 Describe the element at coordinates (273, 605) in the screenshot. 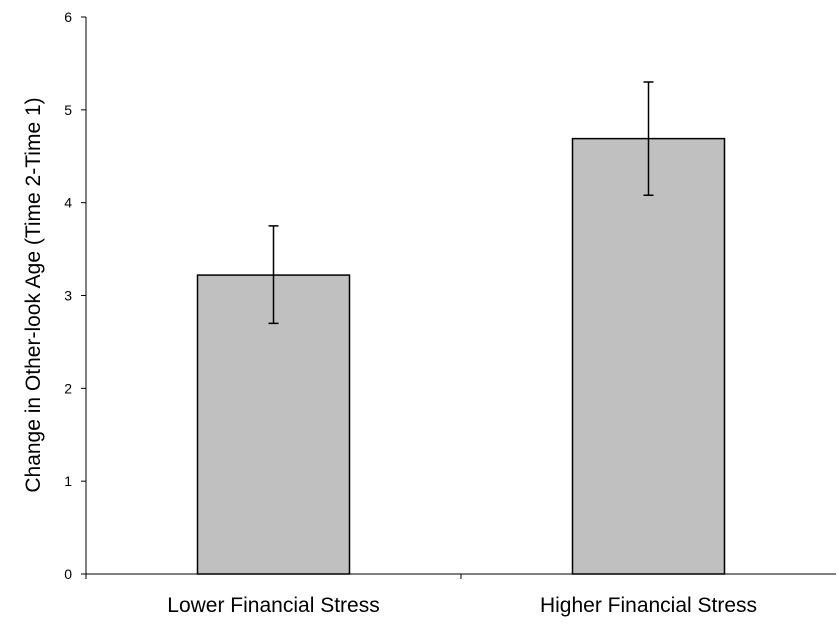

I see `x-category-label: Lower Financial Stress` at that location.